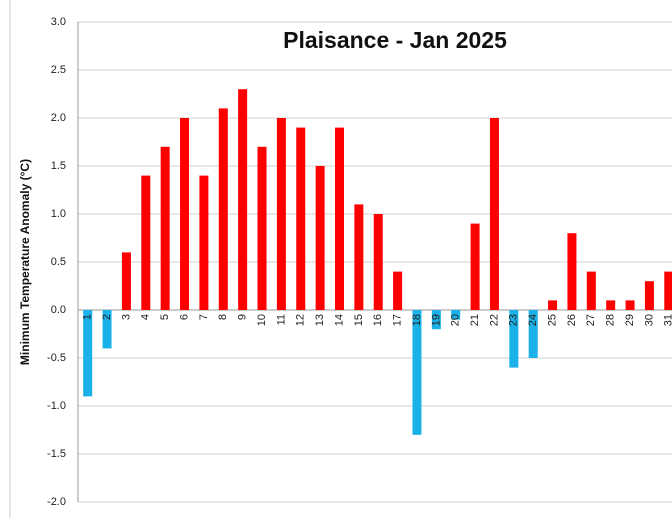 This screenshot has width=672, height=518. I want to click on chart-title: Plaisance - Jan 2025, so click(395, 40).